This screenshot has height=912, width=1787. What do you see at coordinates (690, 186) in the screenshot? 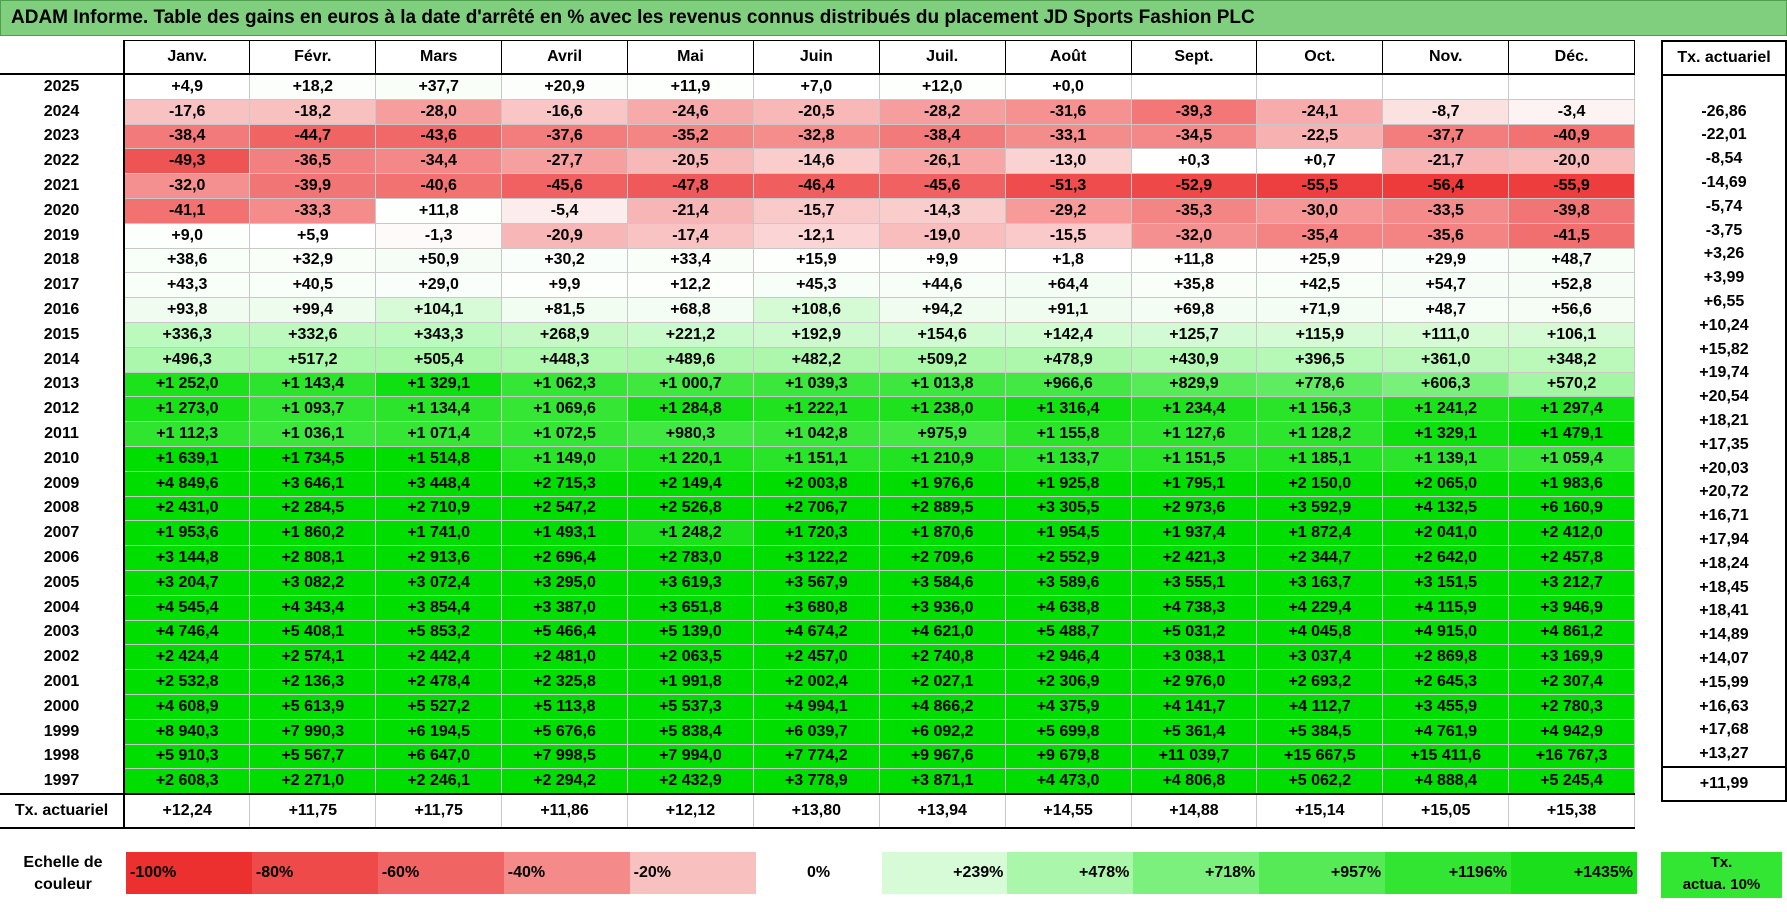
I see `gain-cell: -47,8` at bounding box center [690, 186].